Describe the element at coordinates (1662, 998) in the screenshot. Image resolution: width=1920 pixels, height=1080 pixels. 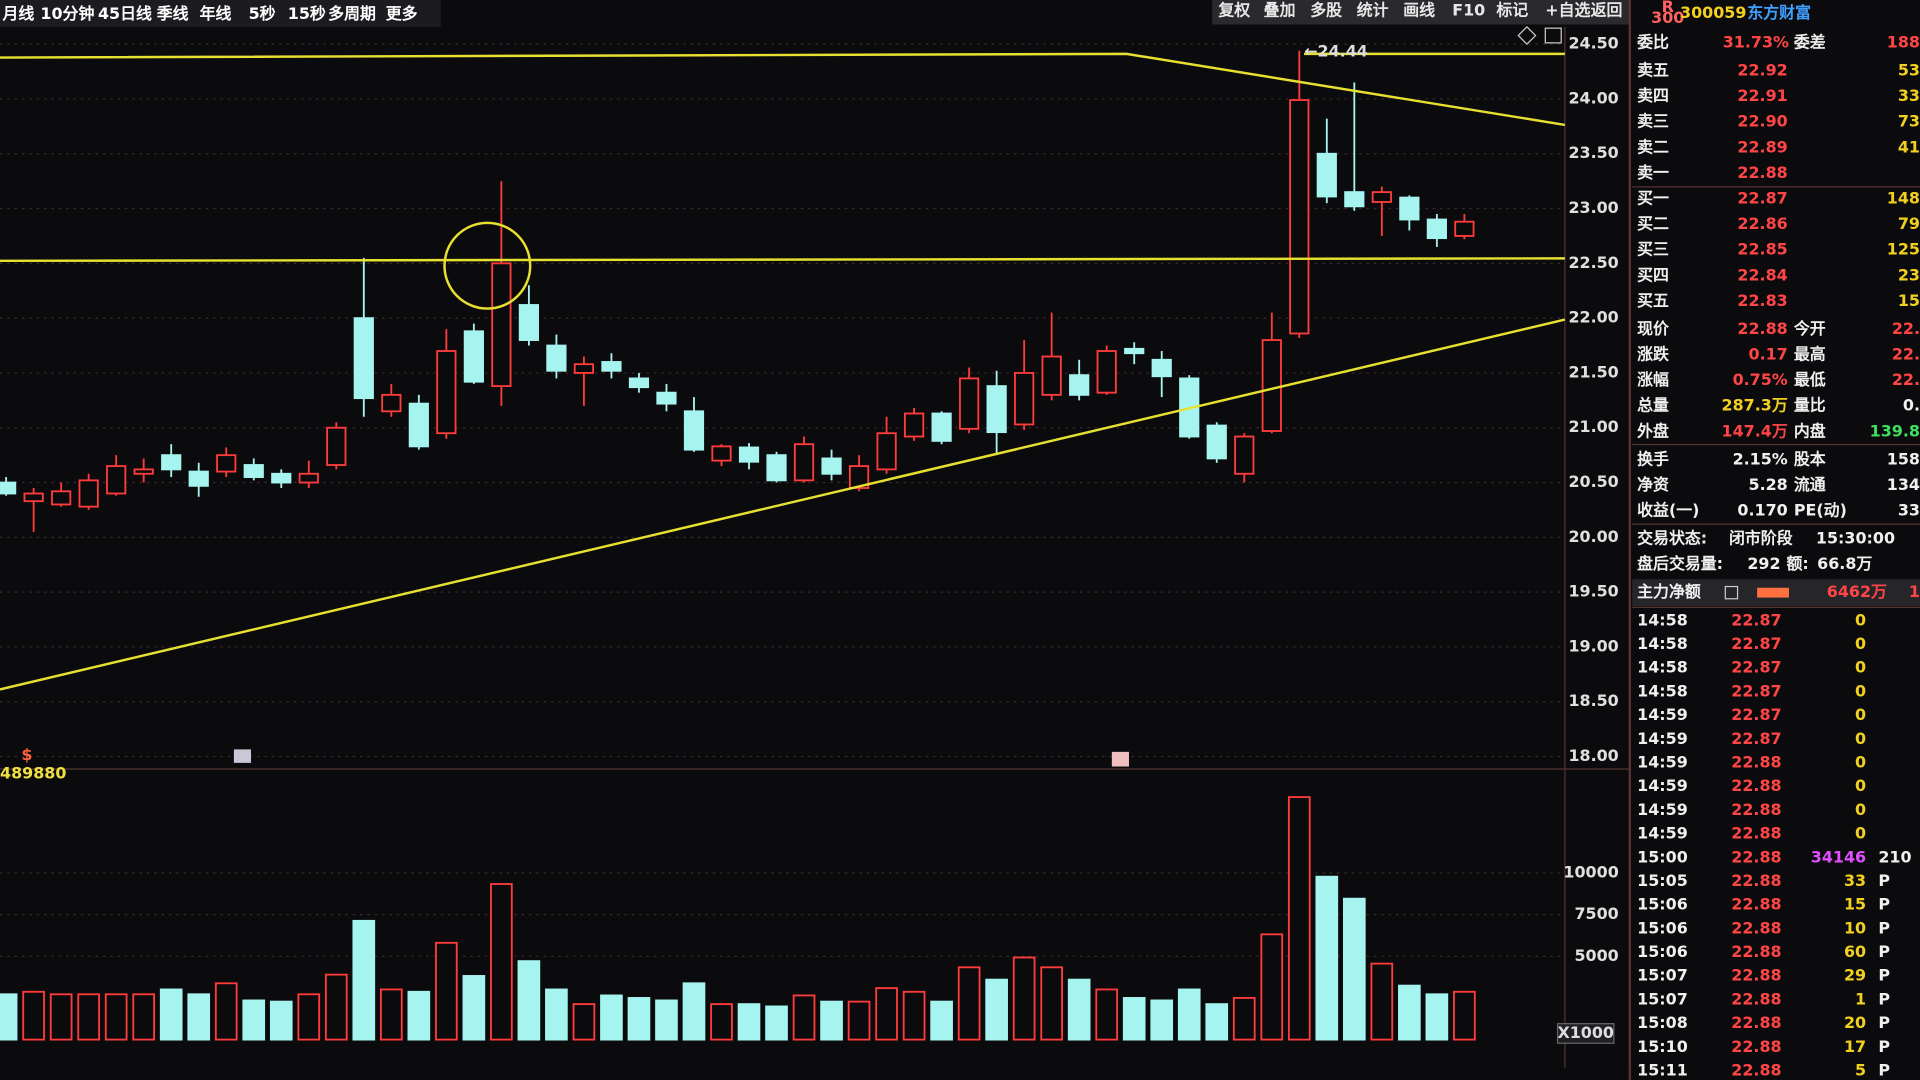
I see `trade-time: 15:07` at that location.